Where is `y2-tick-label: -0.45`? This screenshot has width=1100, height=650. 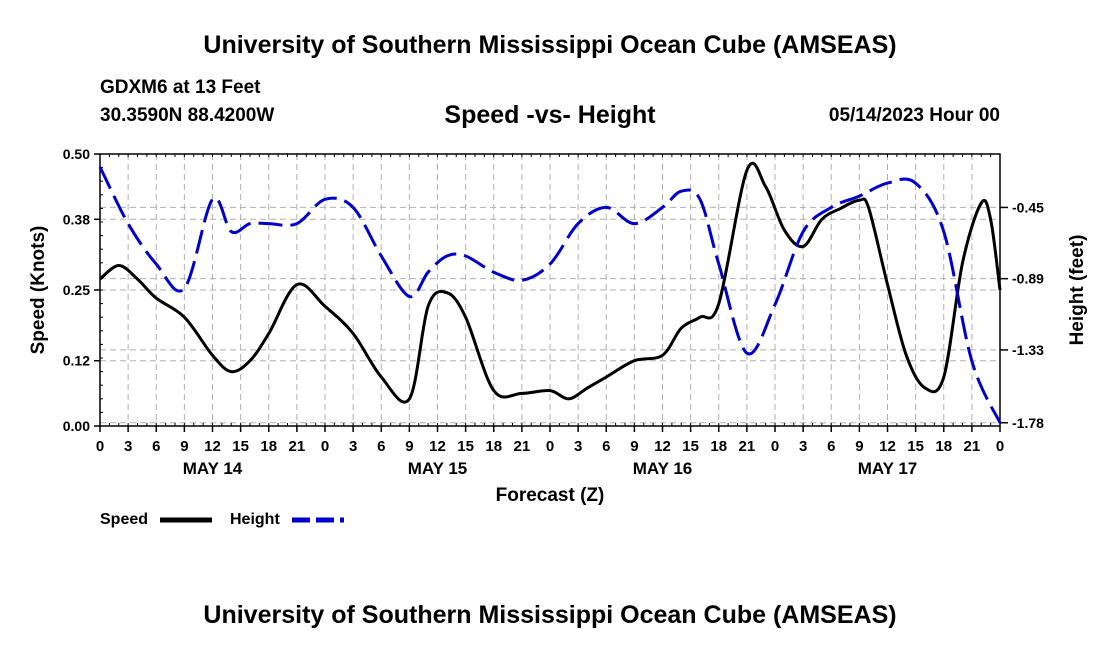 y2-tick-label: -0.45 is located at coordinates (1028, 207).